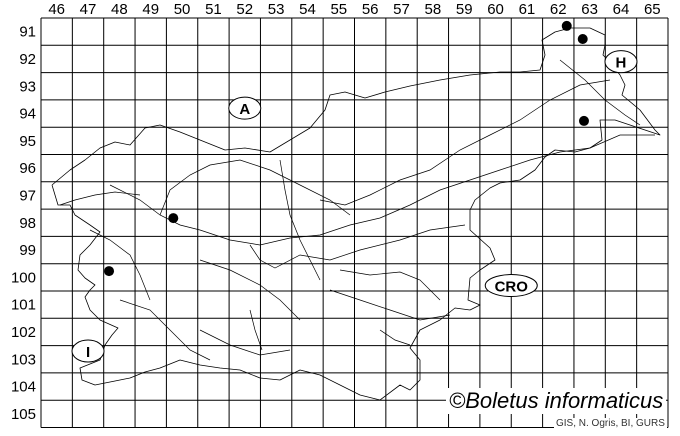 The height and width of the screenshot is (436, 680). What do you see at coordinates (307, 9) in the screenshot?
I see `column-label: 54` at bounding box center [307, 9].